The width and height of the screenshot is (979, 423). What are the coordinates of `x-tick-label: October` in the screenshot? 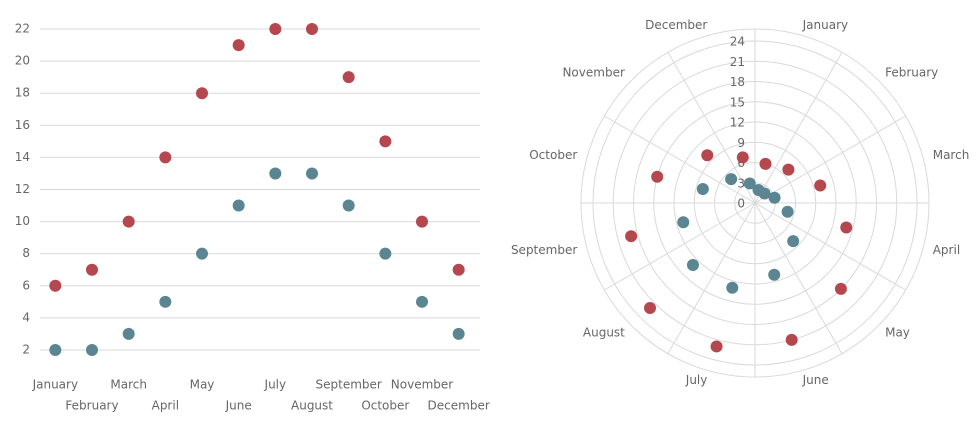 It's located at (385, 406).